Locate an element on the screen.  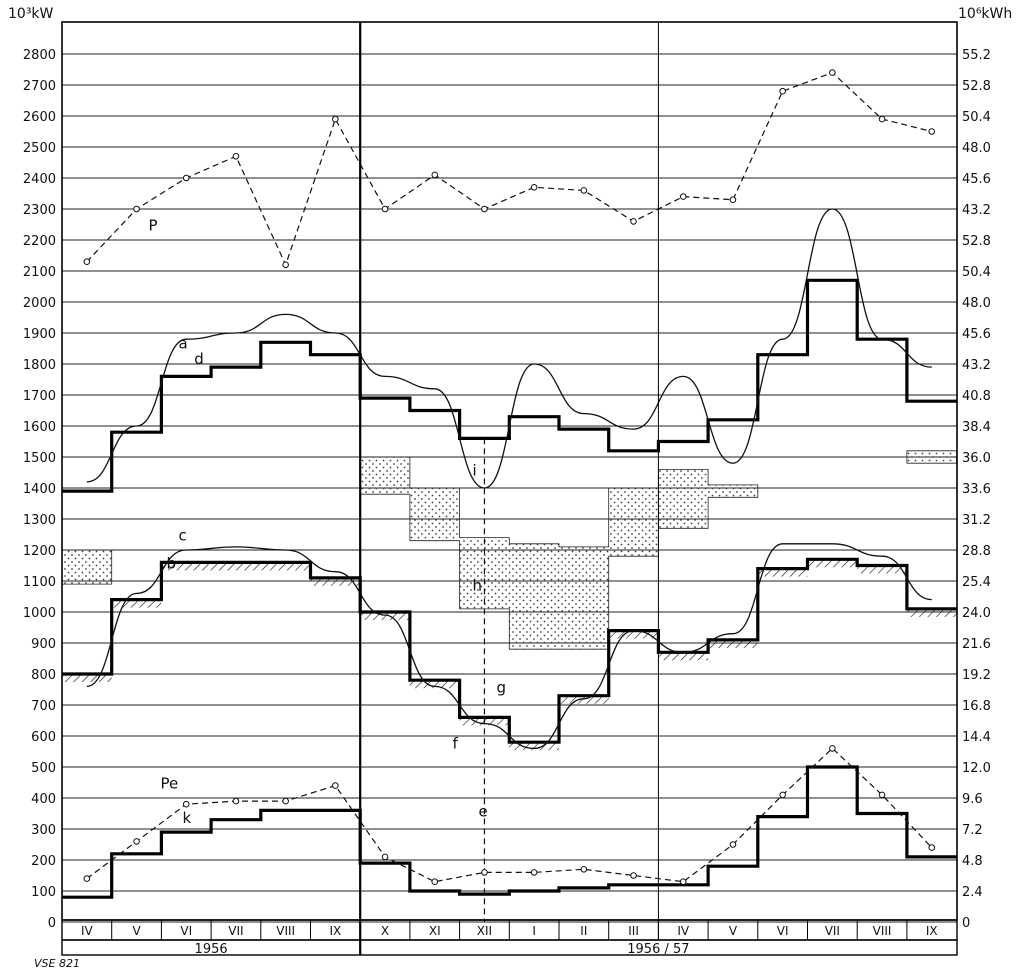
y-left-tick-label: 900 is located at coordinates (43, 644).